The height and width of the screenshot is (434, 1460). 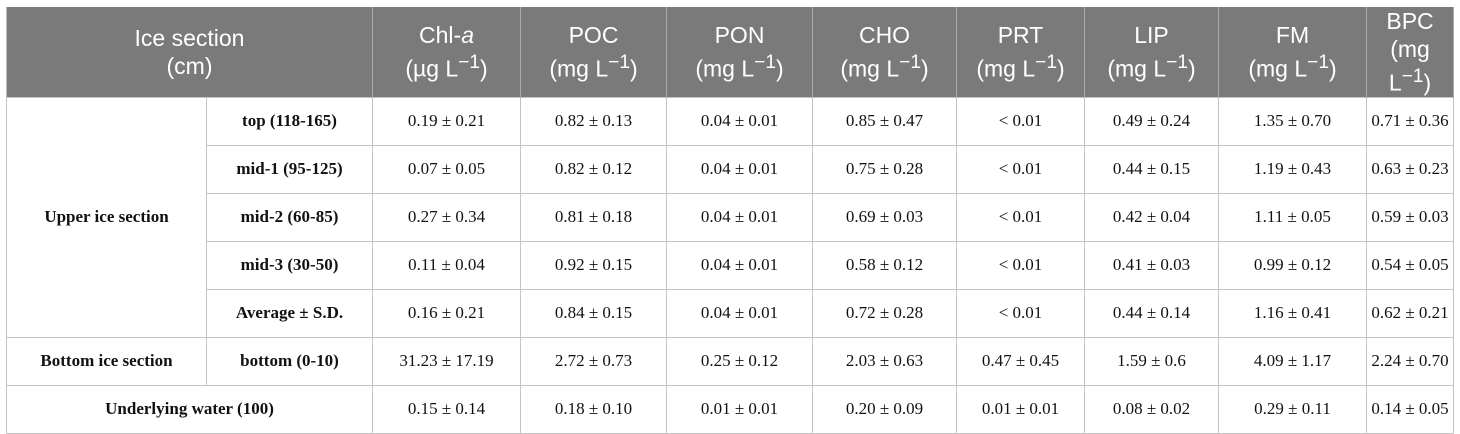 What do you see at coordinates (1412, 76) in the screenshot?
I see `header-bpc-unit-exp: −1` at bounding box center [1412, 76].